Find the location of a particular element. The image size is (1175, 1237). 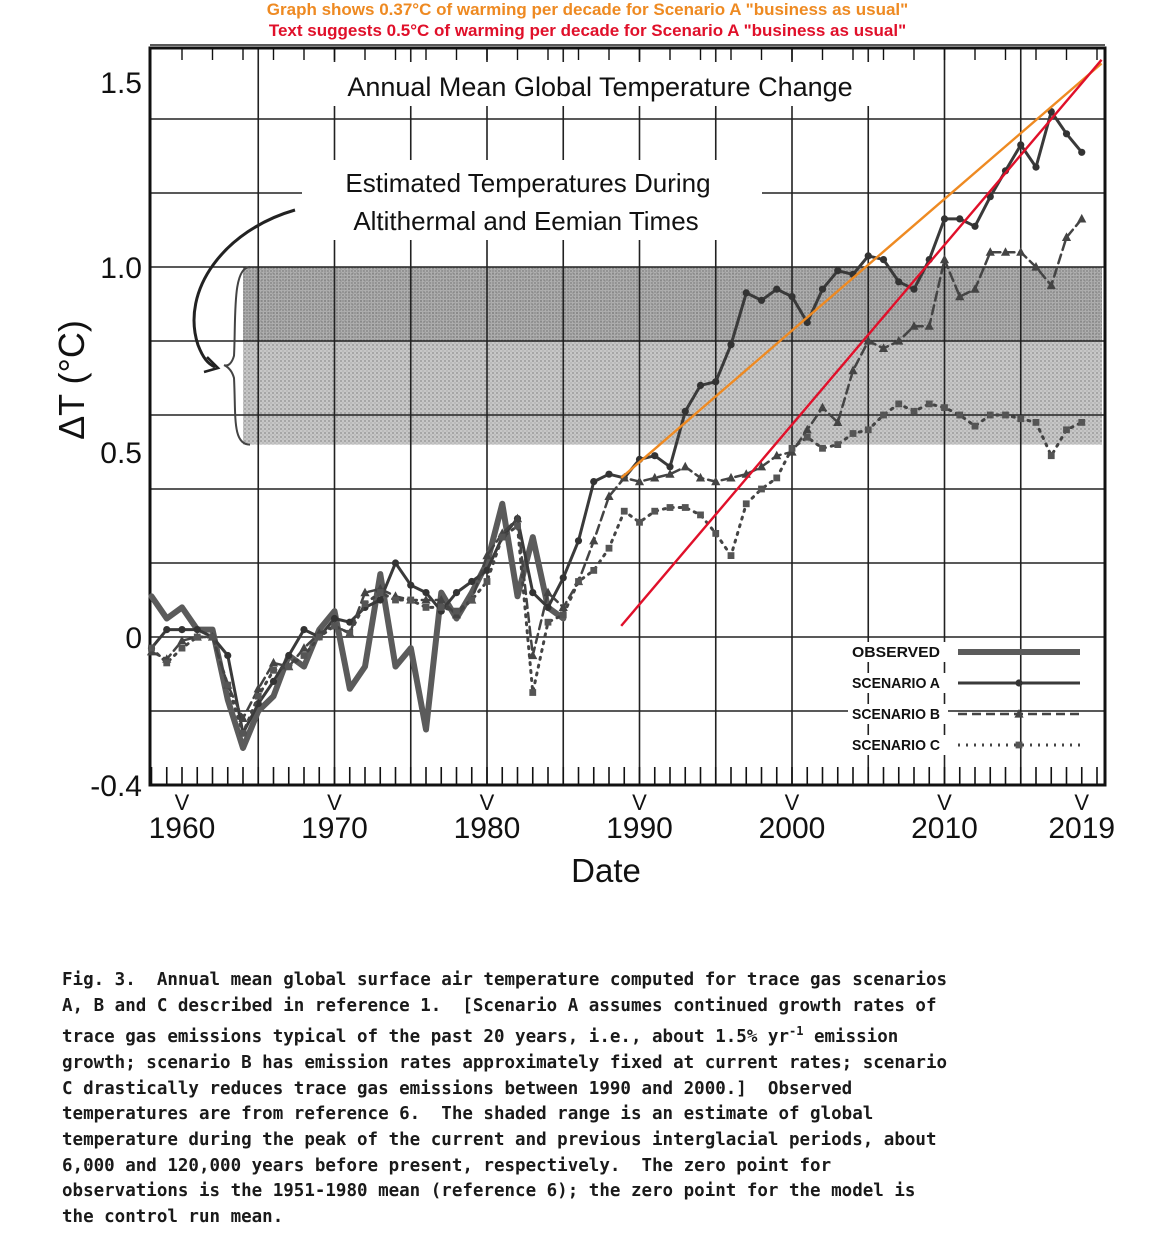

annotation-arrow is located at coordinates (244, 288).